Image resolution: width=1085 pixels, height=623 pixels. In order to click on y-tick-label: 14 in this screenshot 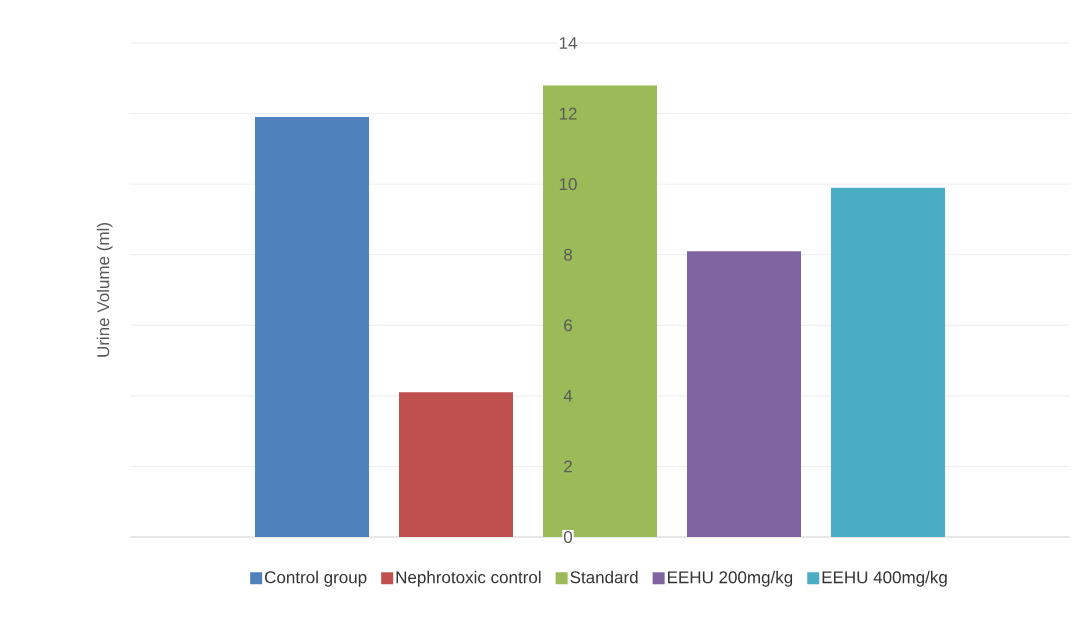, I will do `click(568, 43)`.